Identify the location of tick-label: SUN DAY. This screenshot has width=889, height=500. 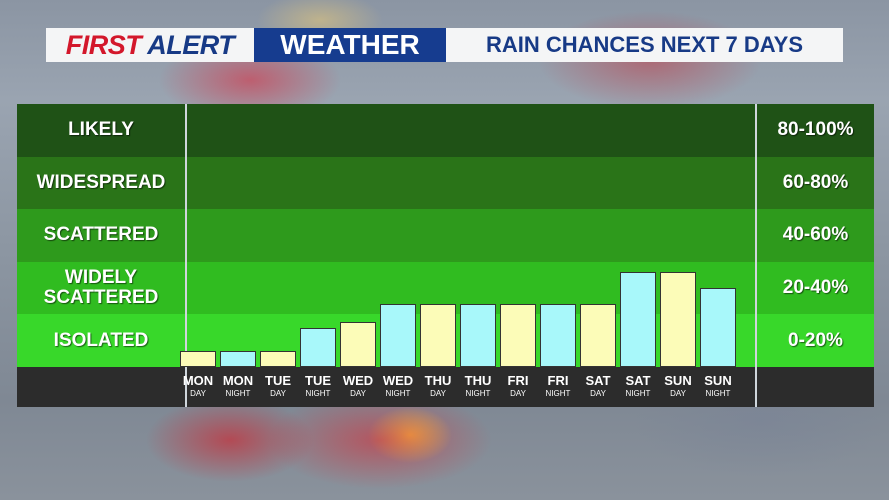
(678, 382).